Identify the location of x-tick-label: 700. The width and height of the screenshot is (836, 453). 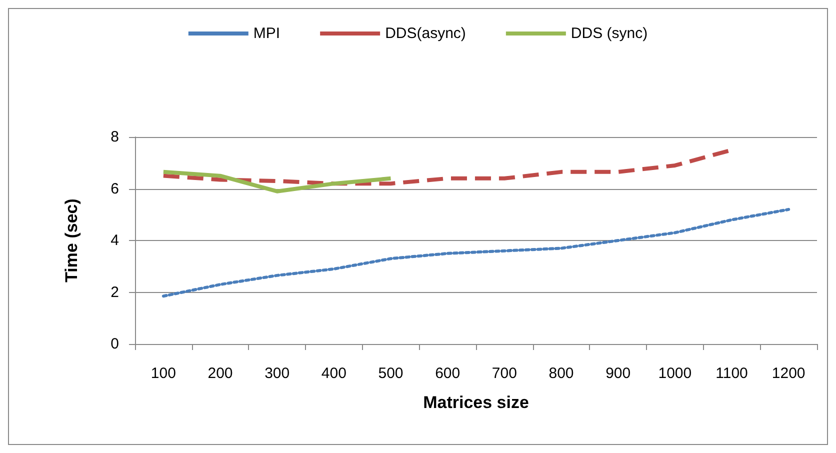
(504, 373).